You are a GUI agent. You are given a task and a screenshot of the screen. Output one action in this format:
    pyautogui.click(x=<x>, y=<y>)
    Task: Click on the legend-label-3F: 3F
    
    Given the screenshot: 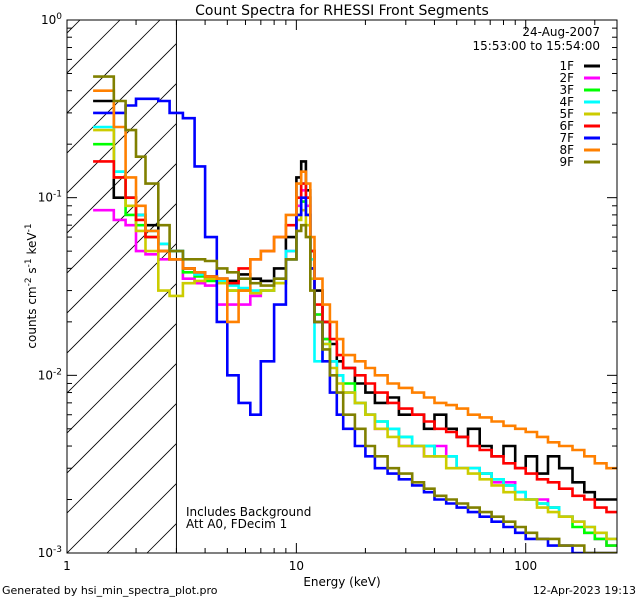 What is the action you would take?
    pyautogui.click(x=566, y=90)
    